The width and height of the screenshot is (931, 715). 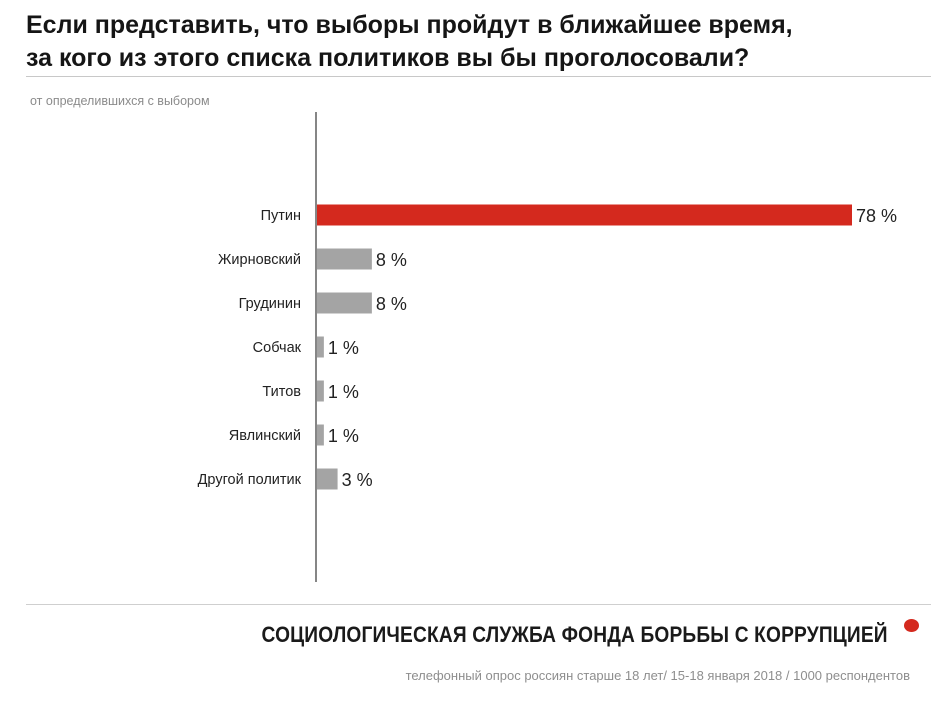 I want to click on category-label: Жирновский, so click(x=259, y=260).